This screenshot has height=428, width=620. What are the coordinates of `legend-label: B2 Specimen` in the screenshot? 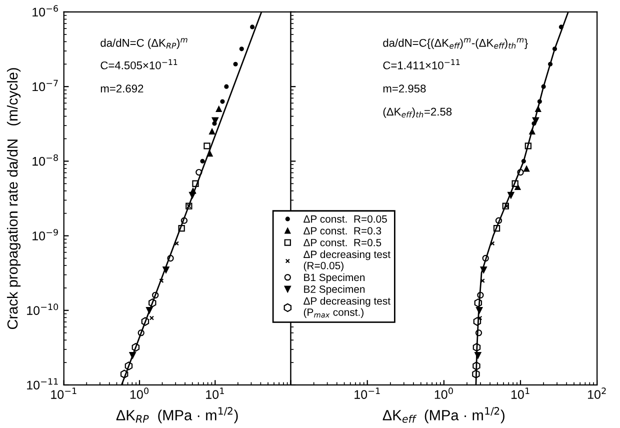 It's located at (334, 290).